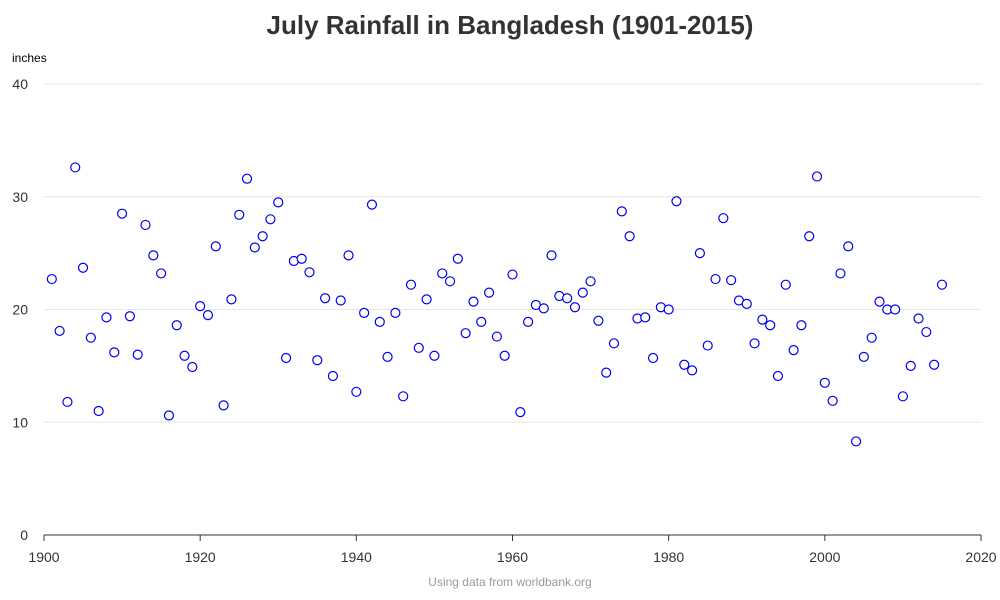  I want to click on chart-title: July Rainfall in Bangladesh (1901-2015), so click(510, 25).